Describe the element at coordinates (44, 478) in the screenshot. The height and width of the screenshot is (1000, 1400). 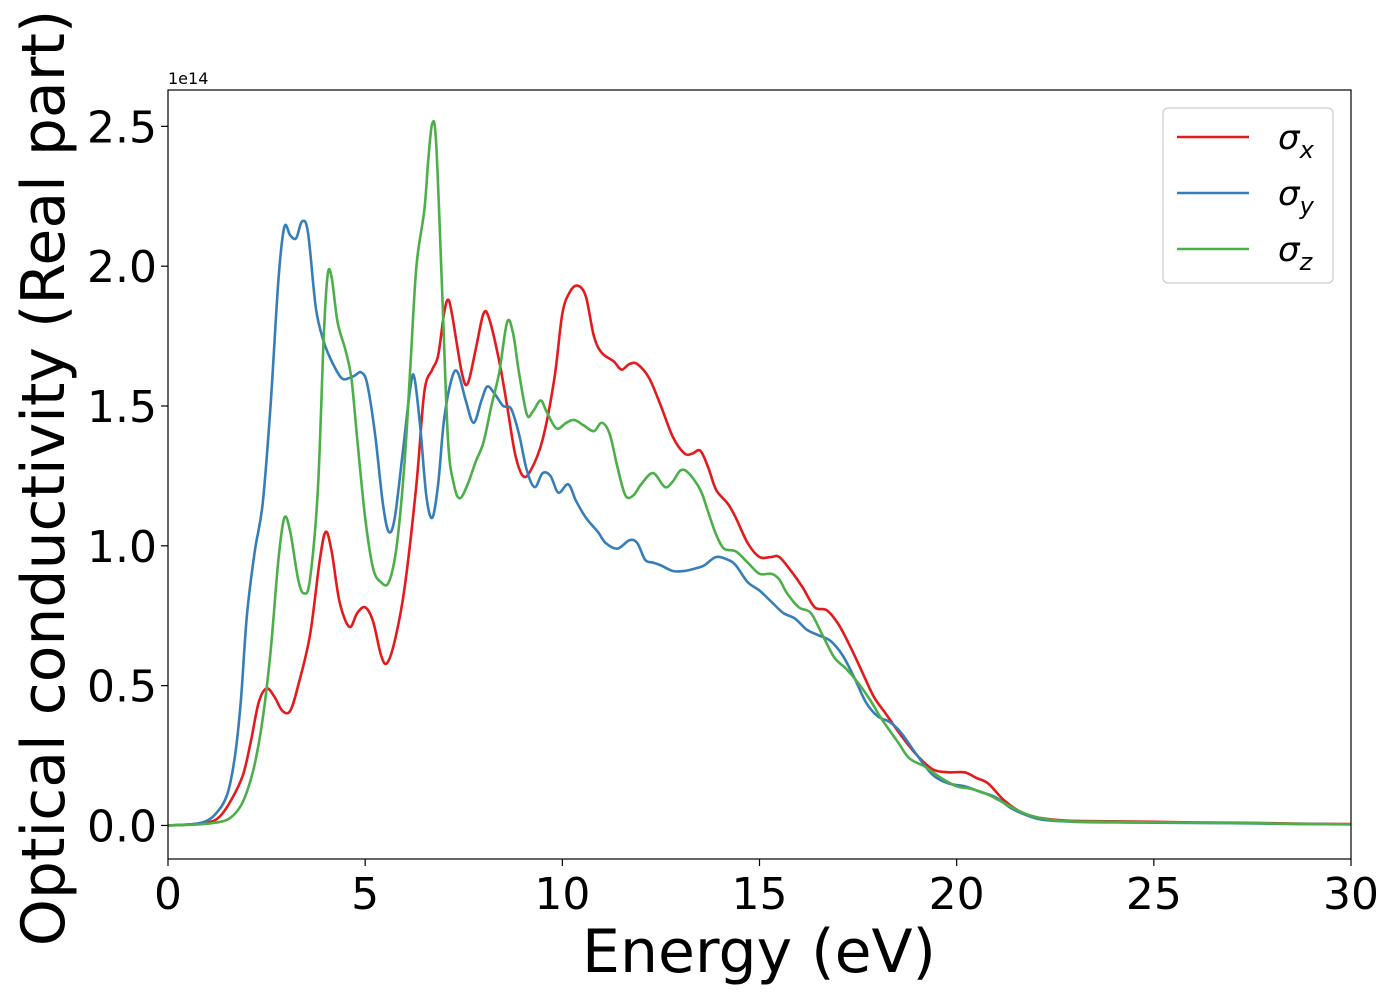
I see `y-axis-title: Optical conductivity (Real part)` at that location.